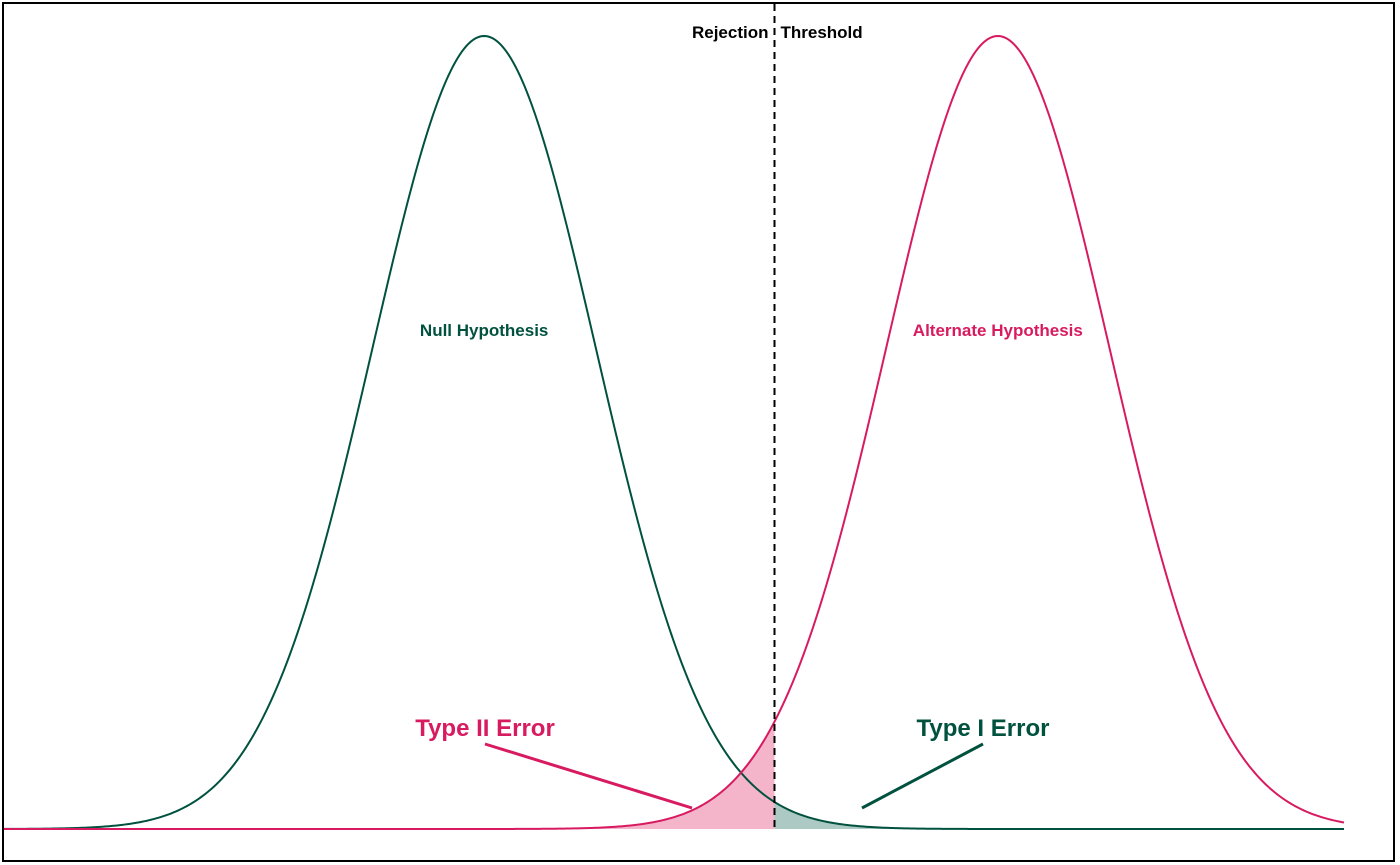  Describe the element at coordinates (588, 776) in the screenshot. I see `type-ii-error-pointer` at that location.